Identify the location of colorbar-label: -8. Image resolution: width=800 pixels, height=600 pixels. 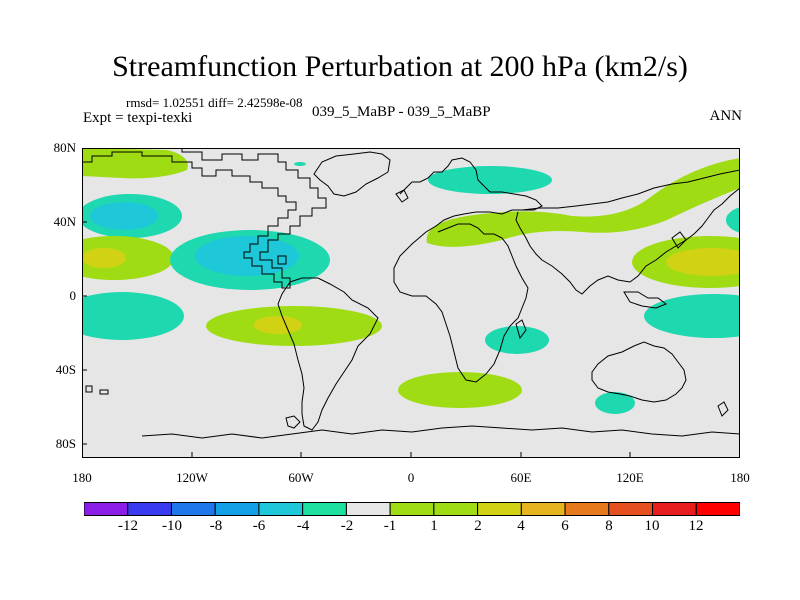
(216, 526).